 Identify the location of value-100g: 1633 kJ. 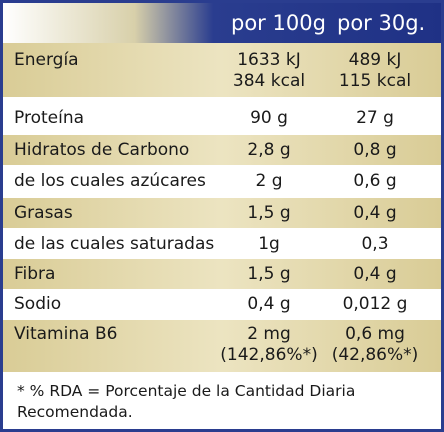
(269, 60).